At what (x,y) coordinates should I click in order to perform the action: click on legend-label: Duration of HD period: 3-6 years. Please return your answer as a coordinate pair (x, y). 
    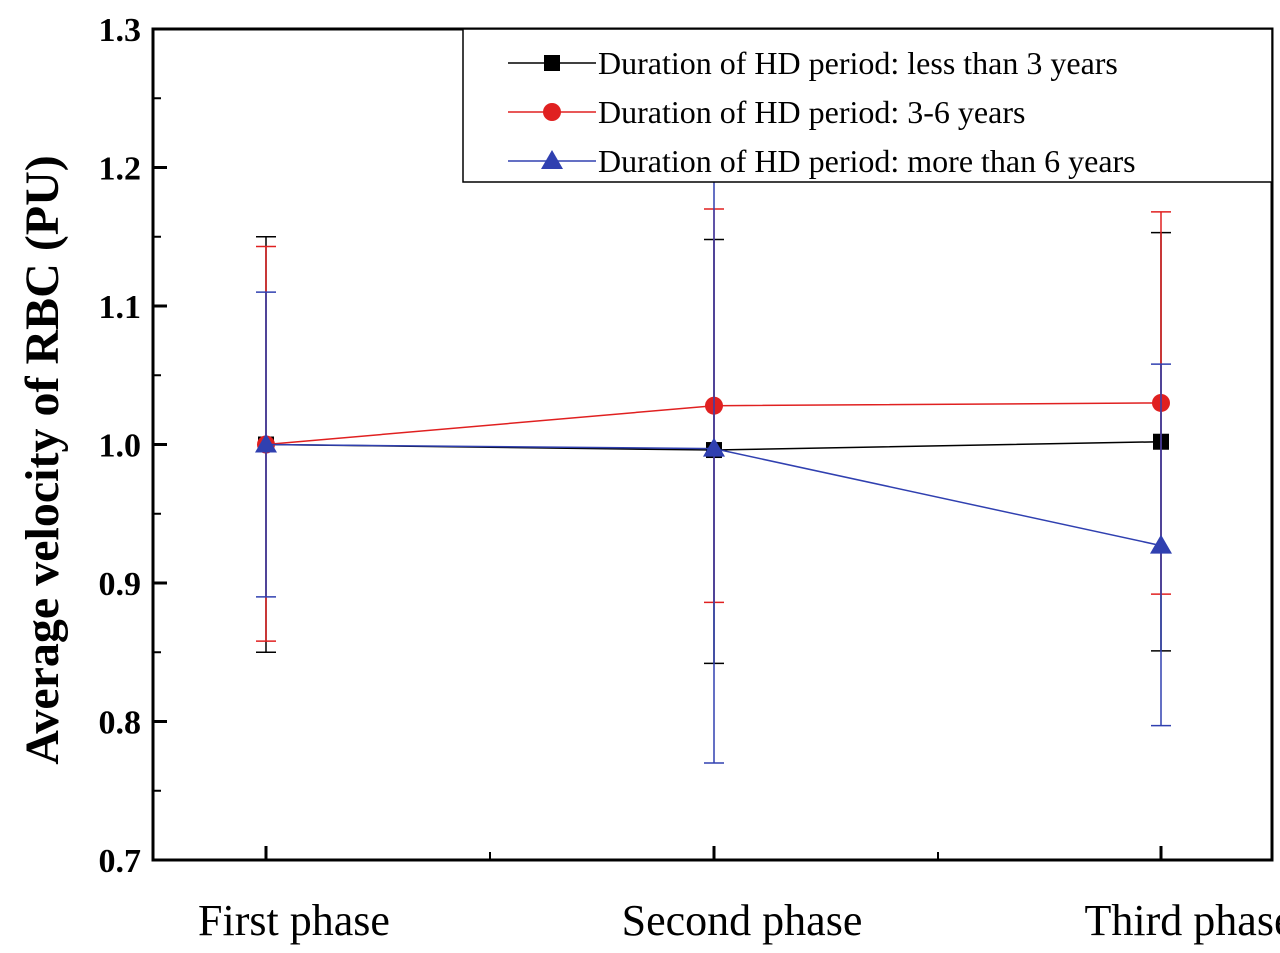
    Looking at the image, I should click on (811, 112).